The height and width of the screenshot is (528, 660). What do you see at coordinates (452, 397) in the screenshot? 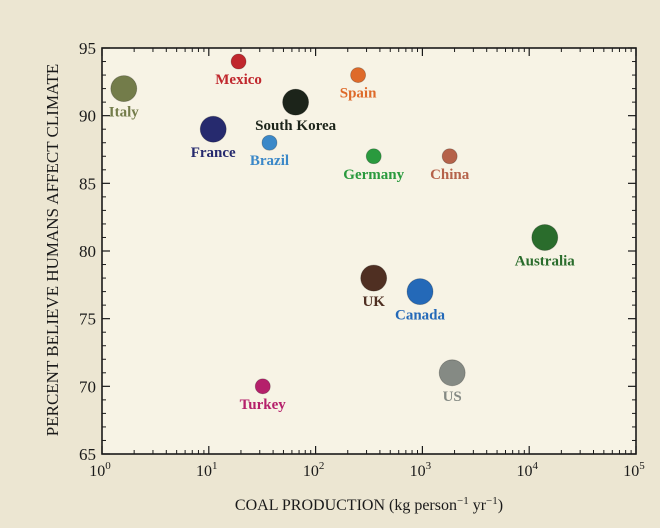
I see `point-label-us: US` at bounding box center [452, 397].